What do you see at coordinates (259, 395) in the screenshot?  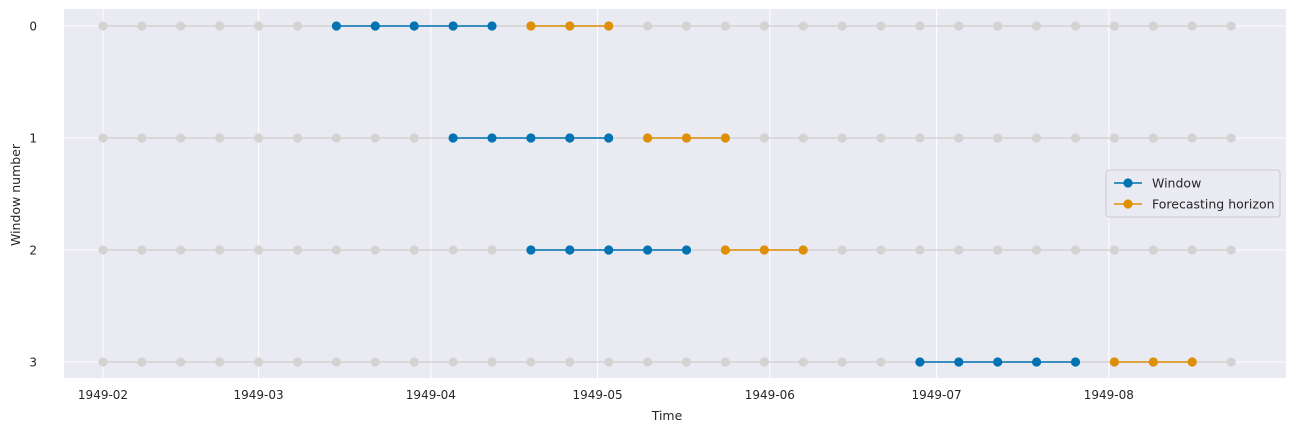 I see `x-tick-label: 1949-03` at bounding box center [259, 395].